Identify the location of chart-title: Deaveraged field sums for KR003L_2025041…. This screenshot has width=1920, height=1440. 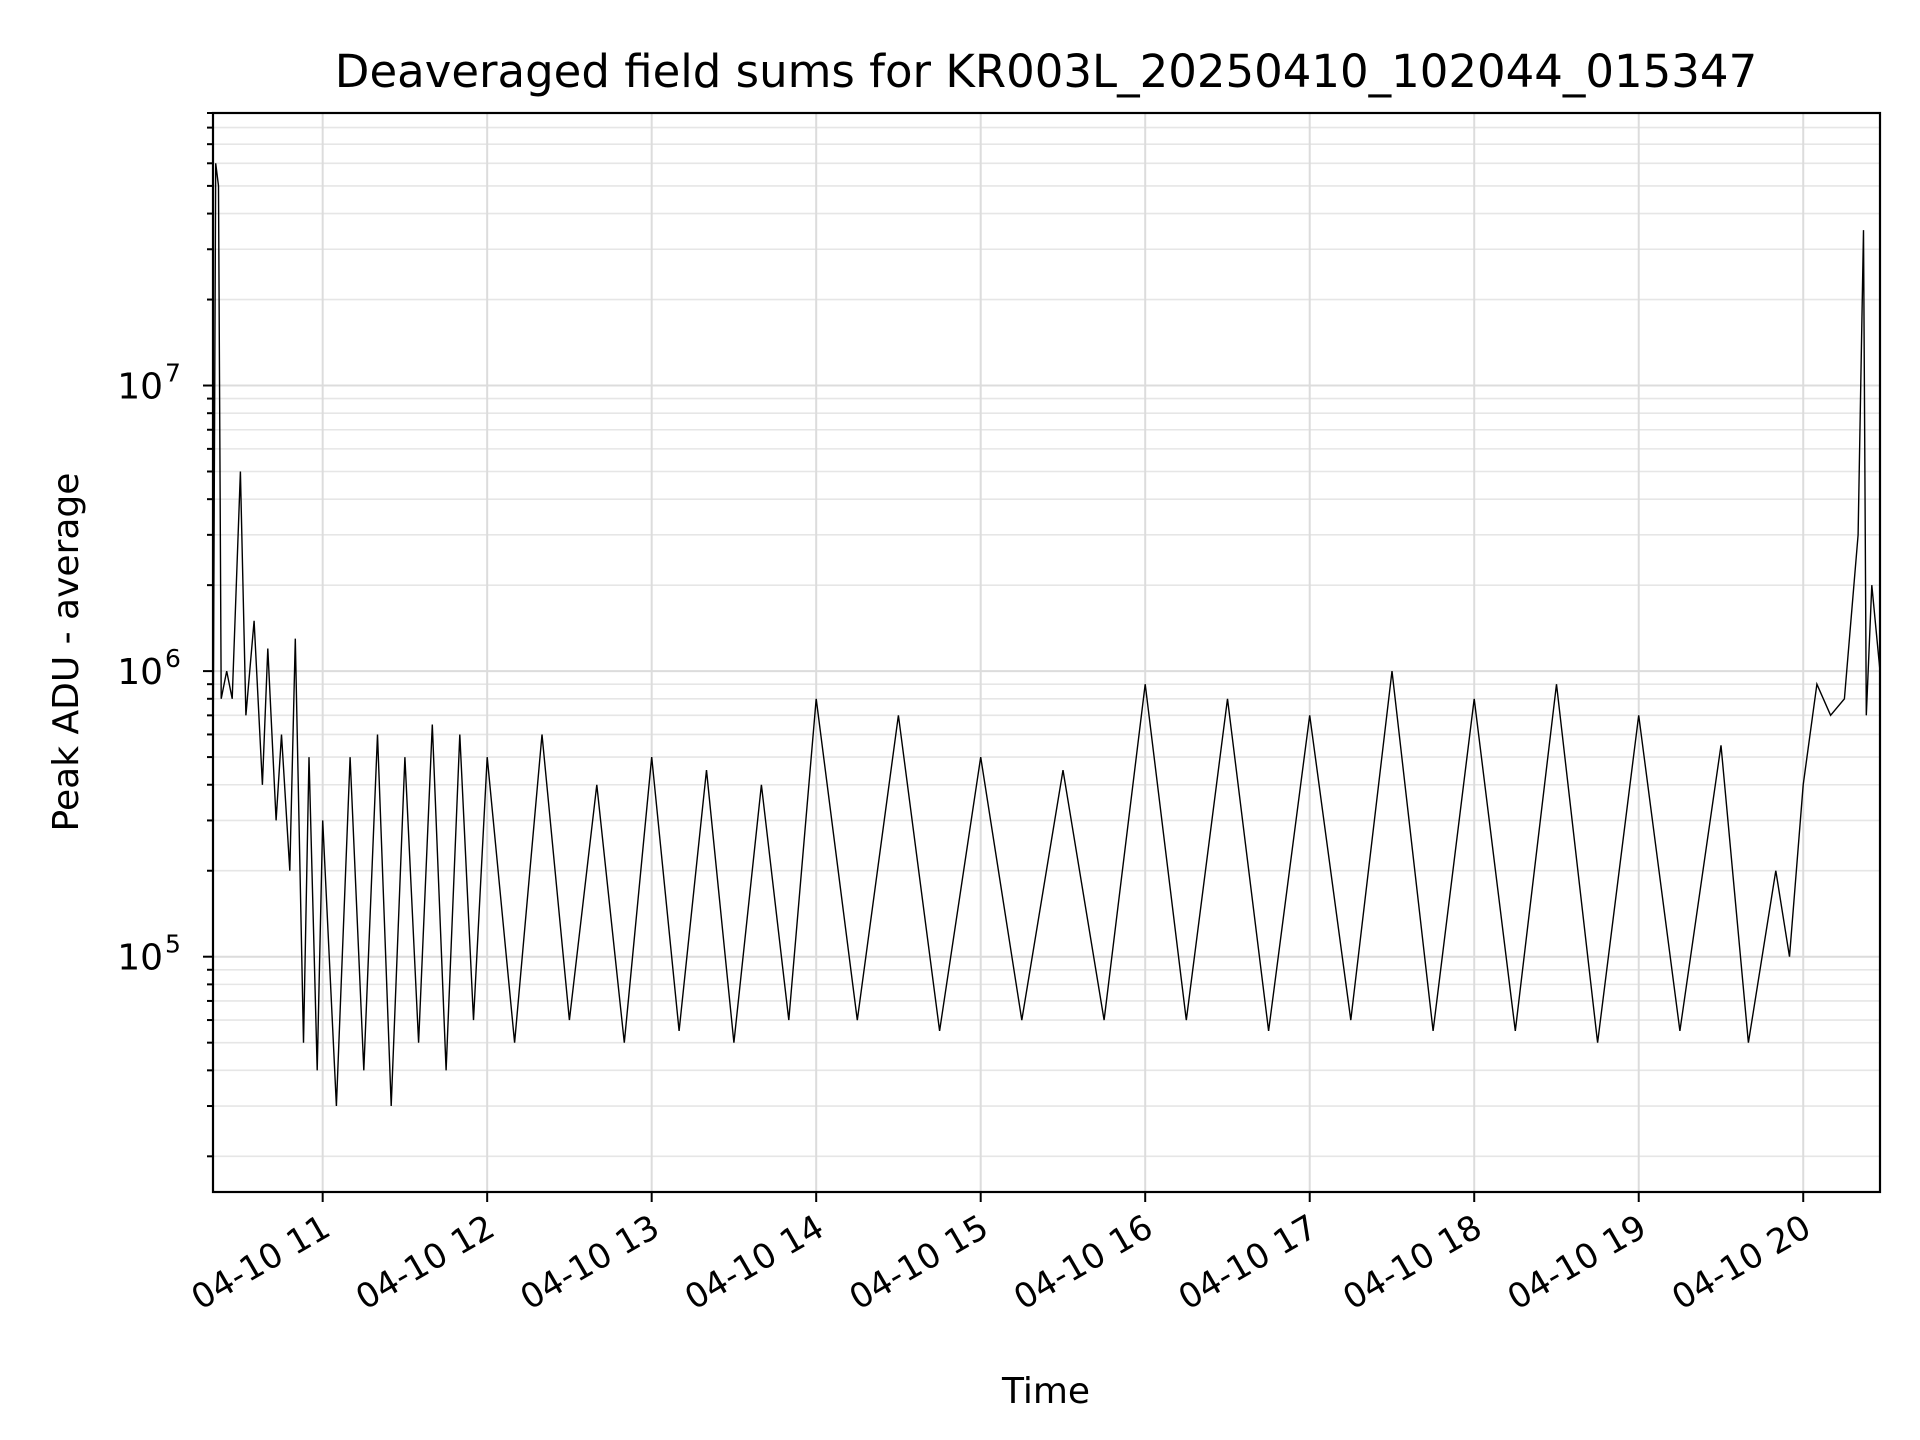
(1046, 71).